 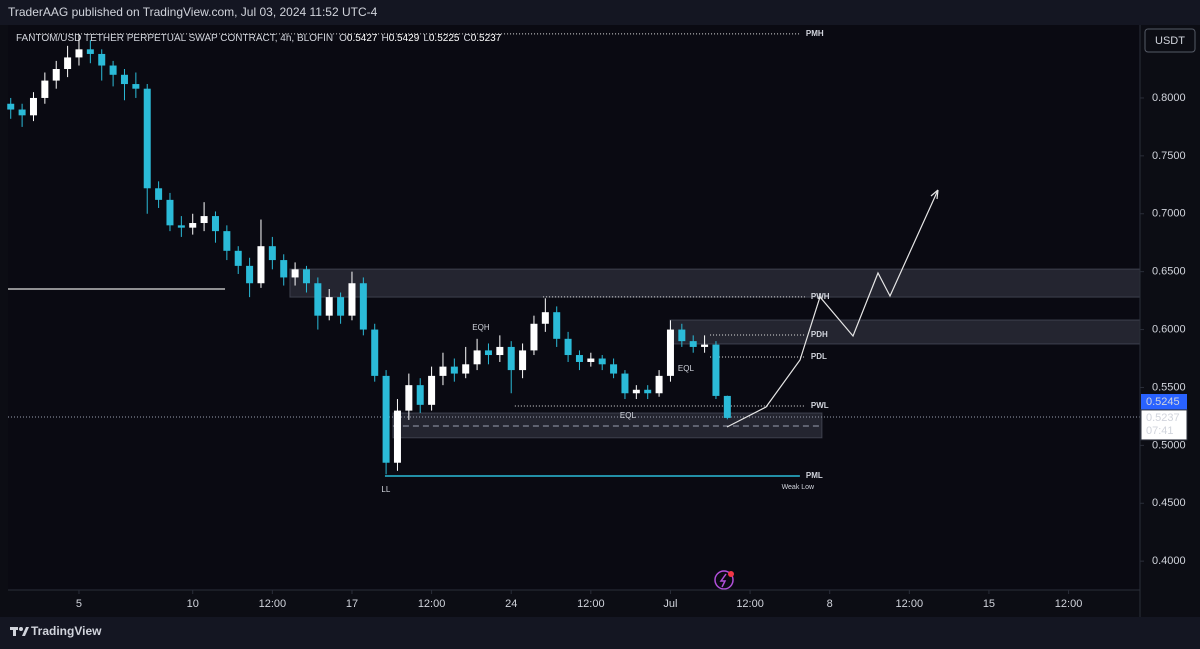 I want to click on annotation: EQH, so click(x=481, y=327).